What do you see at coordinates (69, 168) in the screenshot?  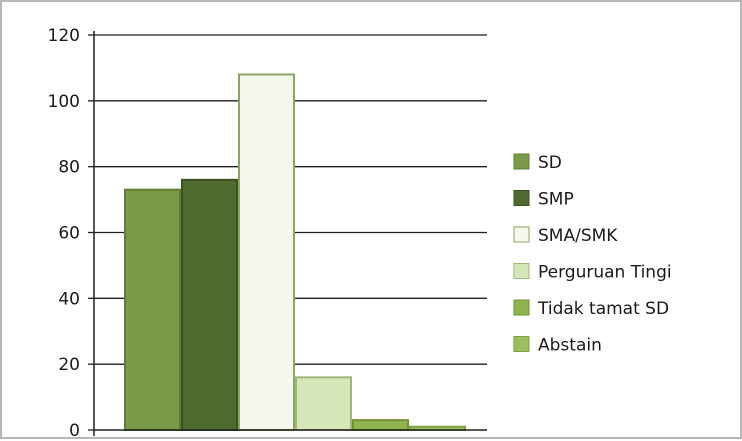 I see `y-tick-label: 80` at bounding box center [69, 168].